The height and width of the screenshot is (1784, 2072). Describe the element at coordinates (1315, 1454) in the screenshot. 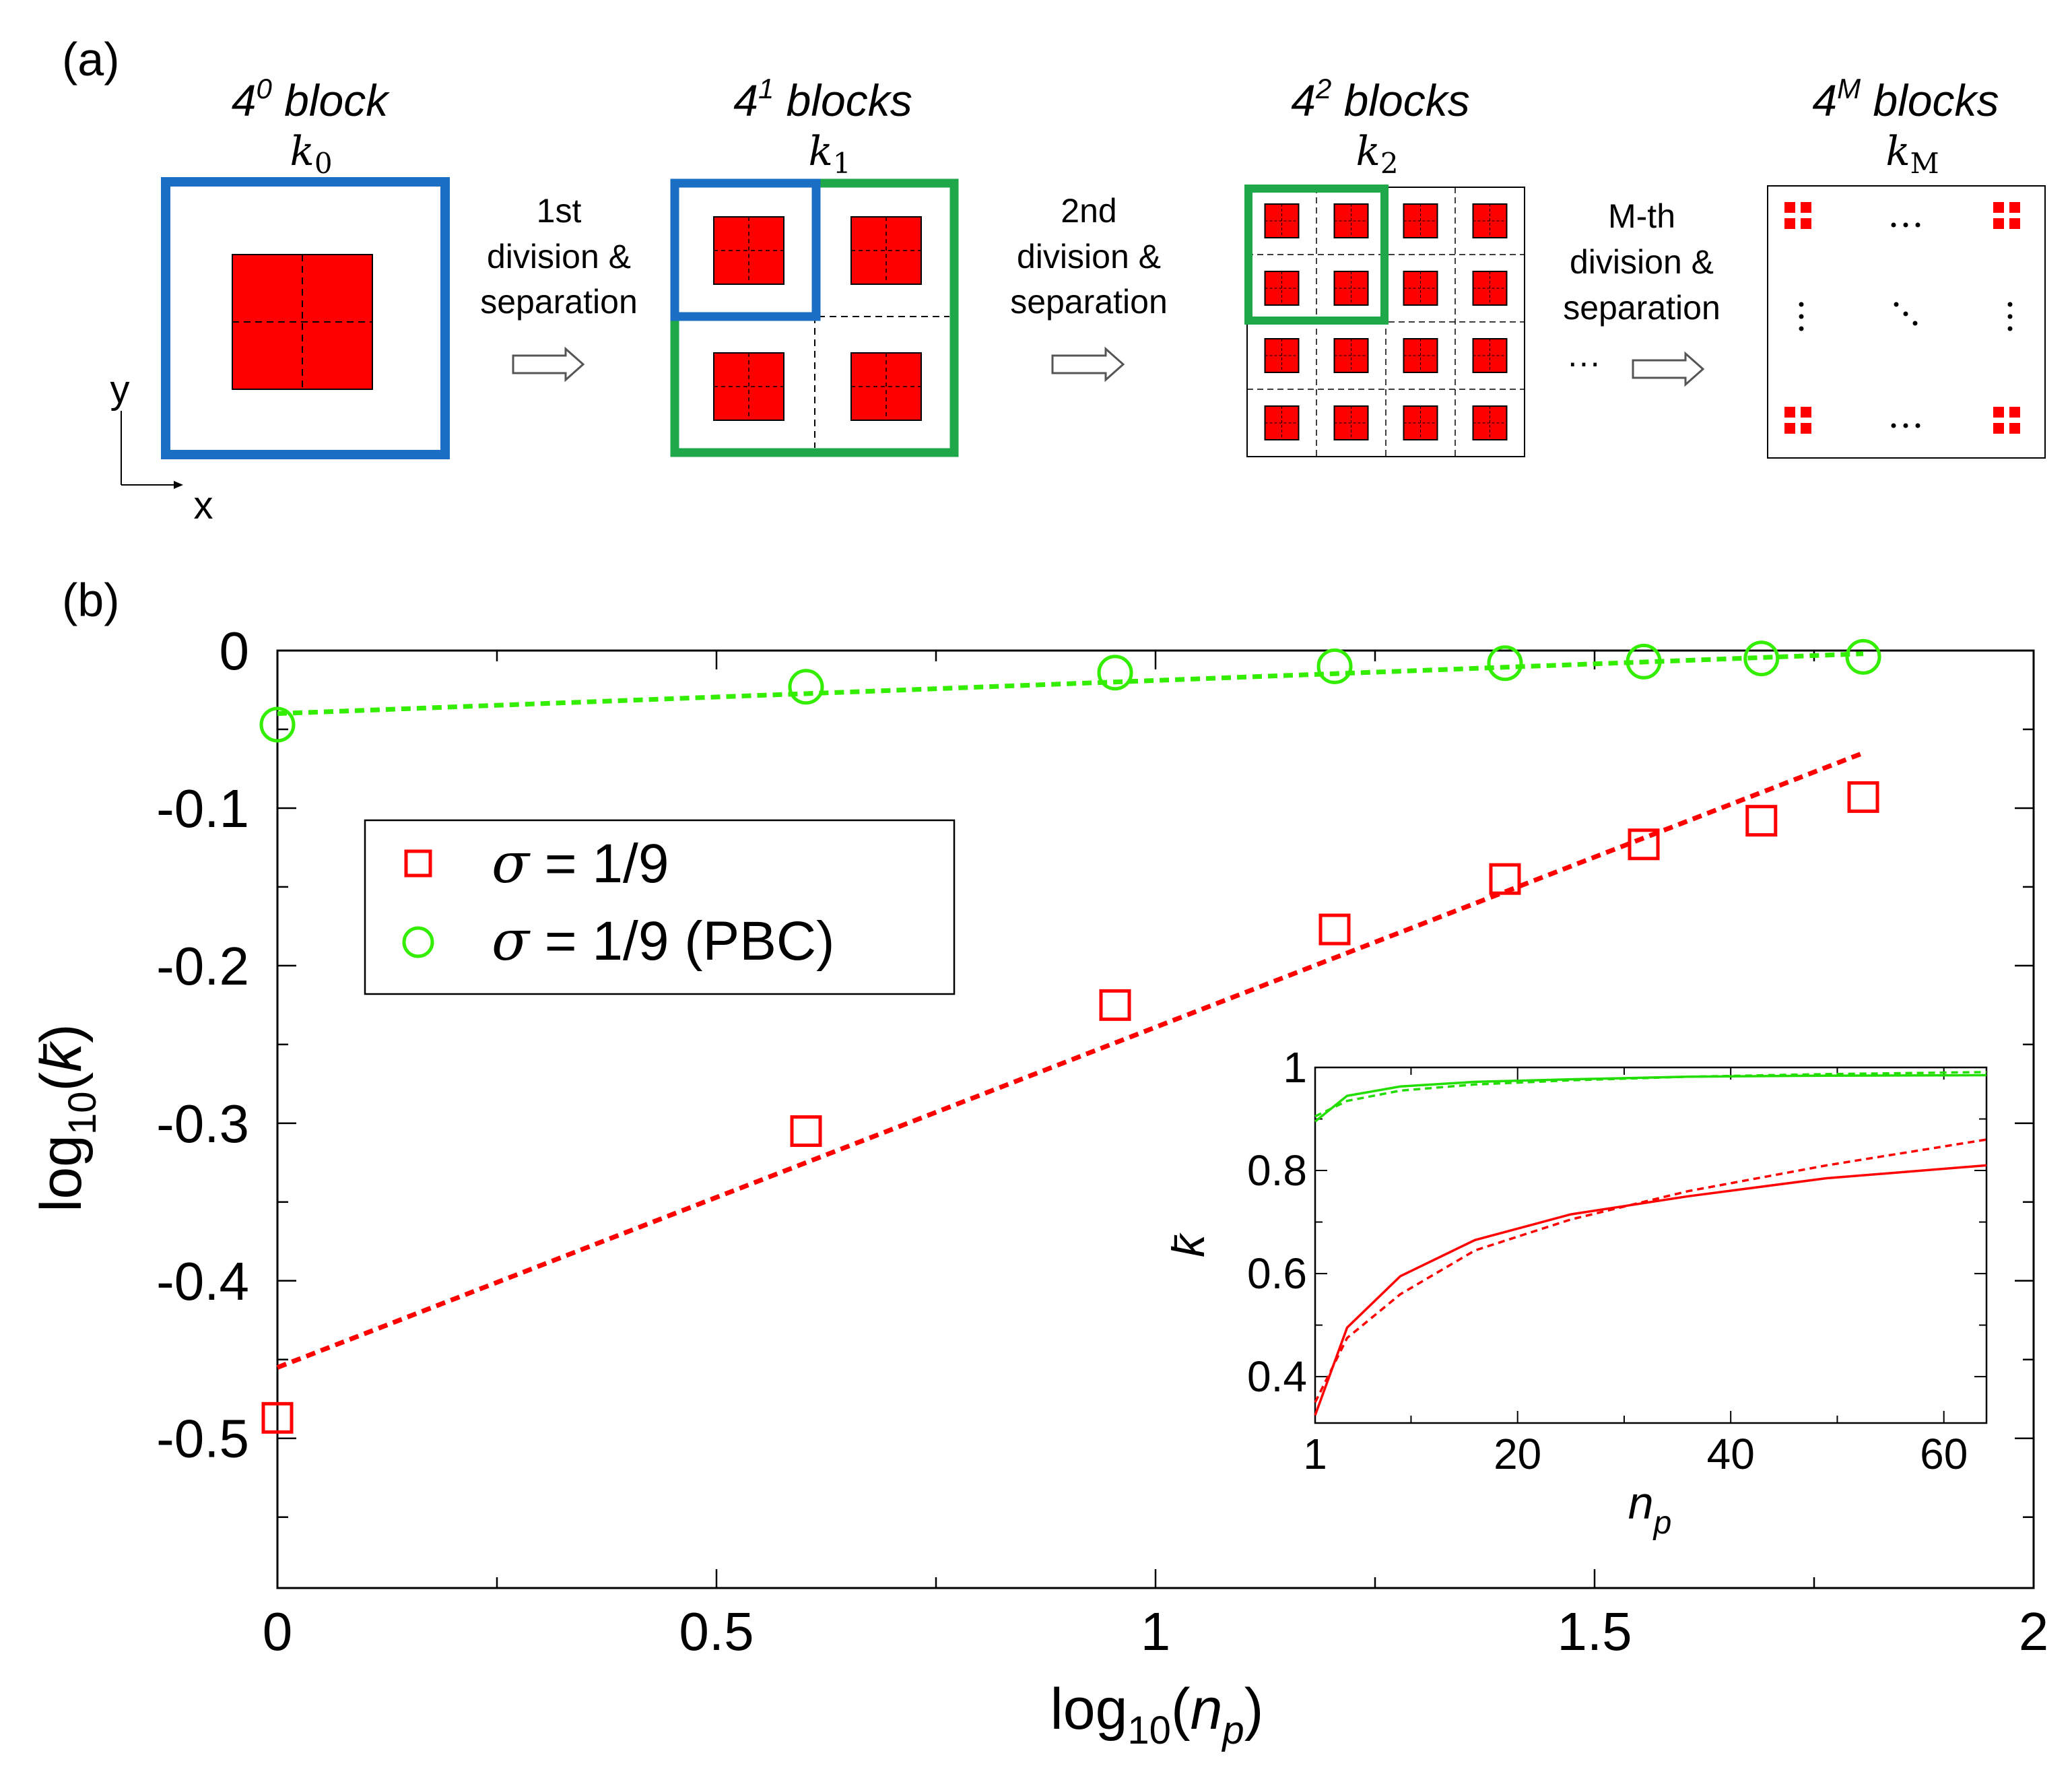

I see `inset-x-tick-label: 1` at that location.